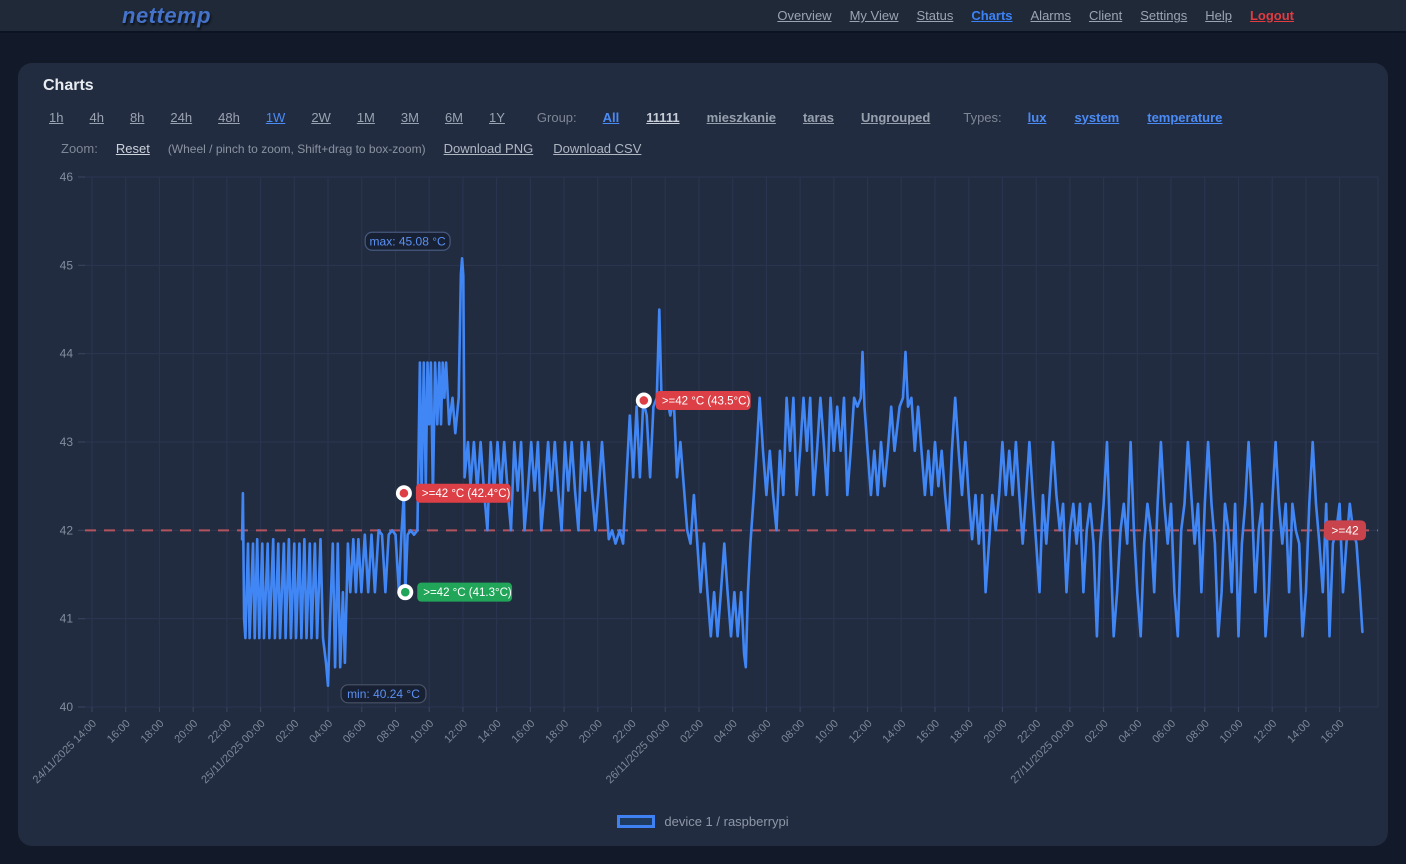  What do you see at coordinates (804, 15) in the screenshot?
I see `nav-overview: Overview` at bounding box center [804, 15].